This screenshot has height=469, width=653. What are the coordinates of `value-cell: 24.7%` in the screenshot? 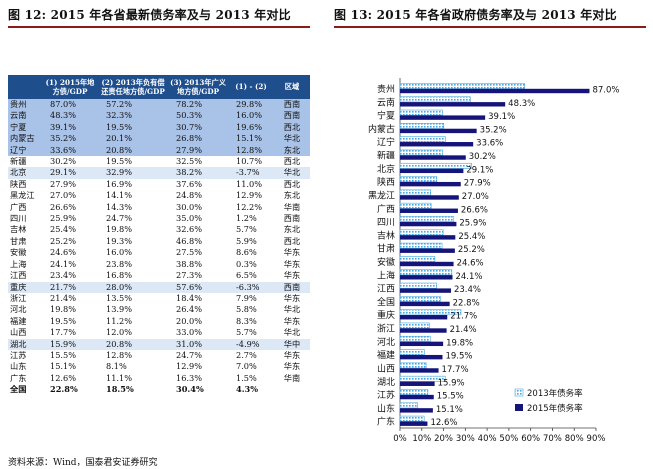 It's located at (189, 354).